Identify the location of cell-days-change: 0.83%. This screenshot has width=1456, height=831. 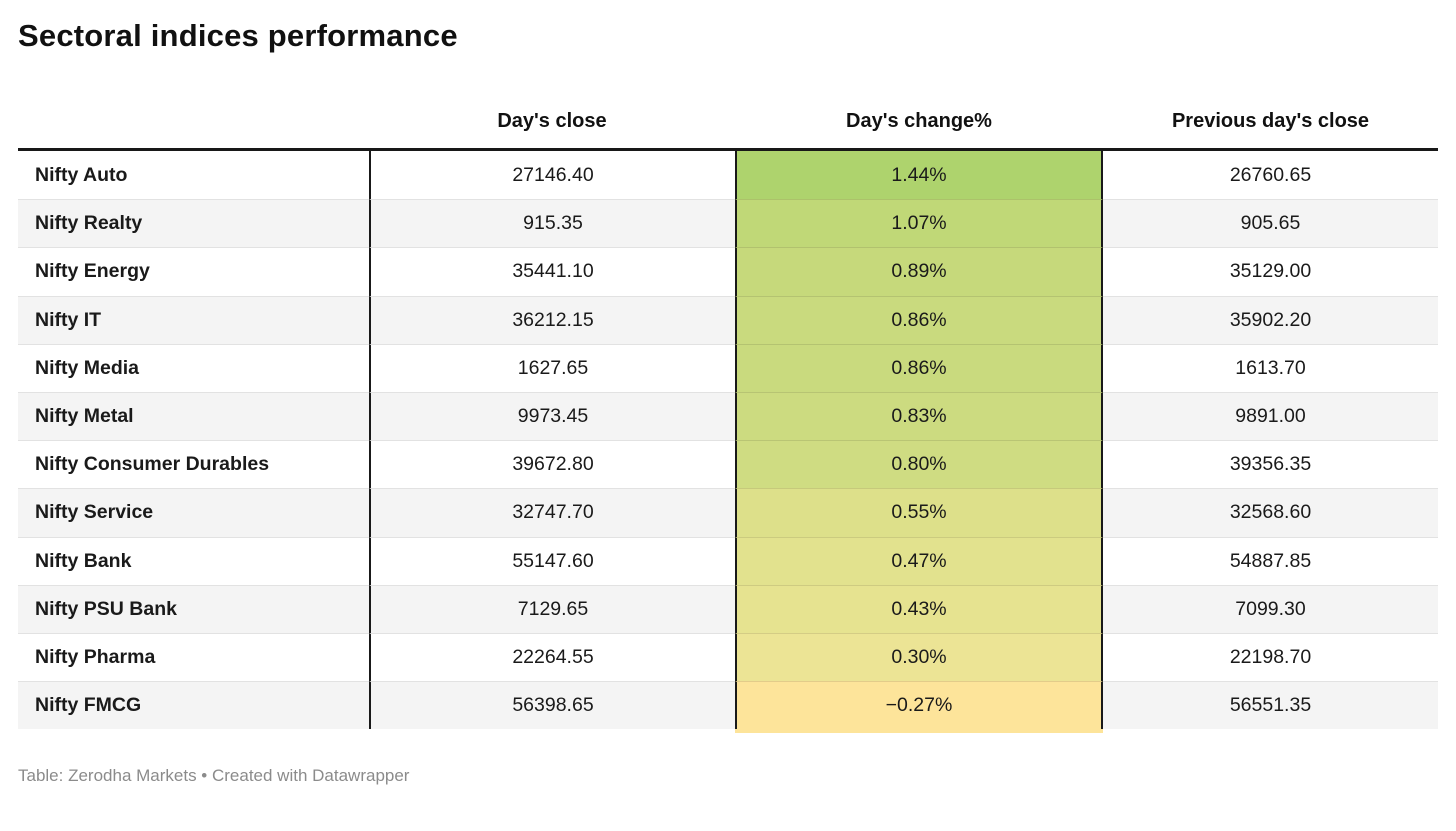
(919, 416).